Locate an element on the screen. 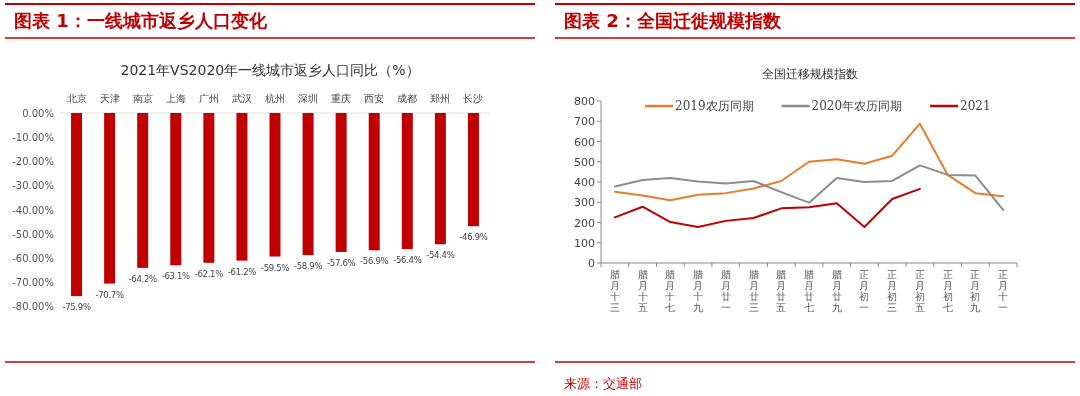 The width and height of the screenshot is (1080, 396). x-tick-label: 腊月十三 is located at coordinates (614, 291).